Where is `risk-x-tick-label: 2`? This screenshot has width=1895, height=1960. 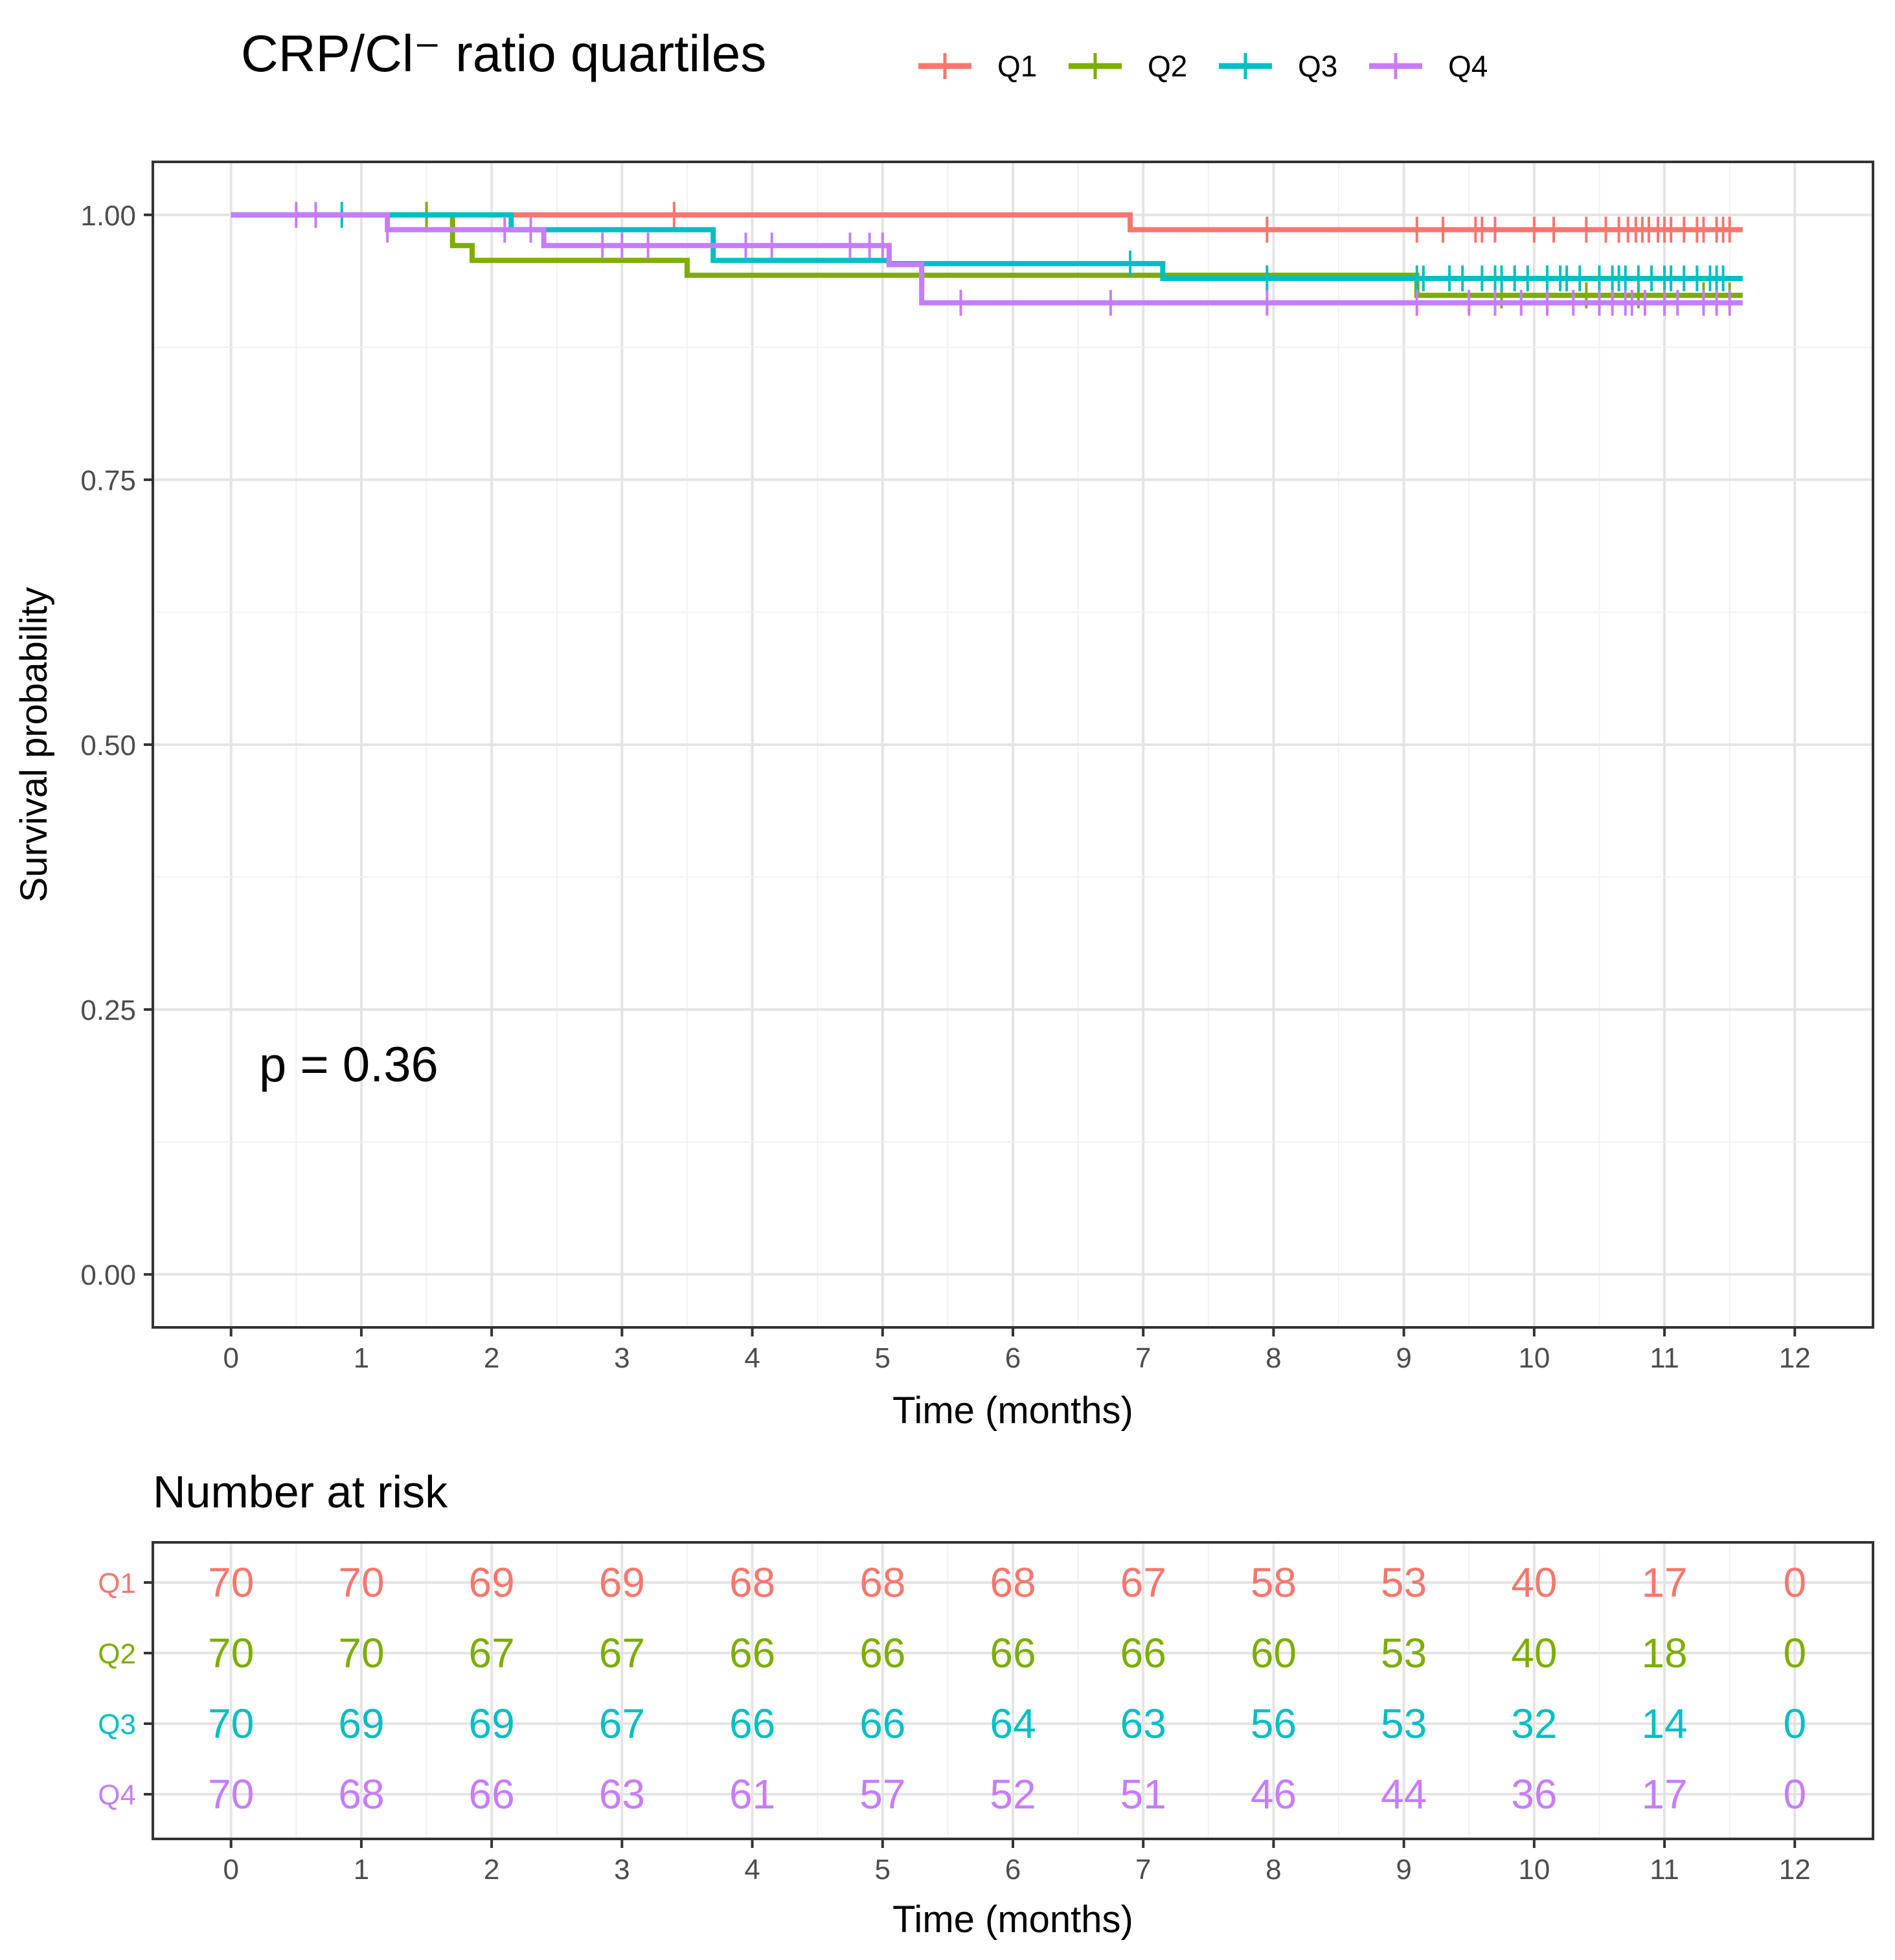
risk-x-tick-label: 2 is located at coordinates (492, 1870).